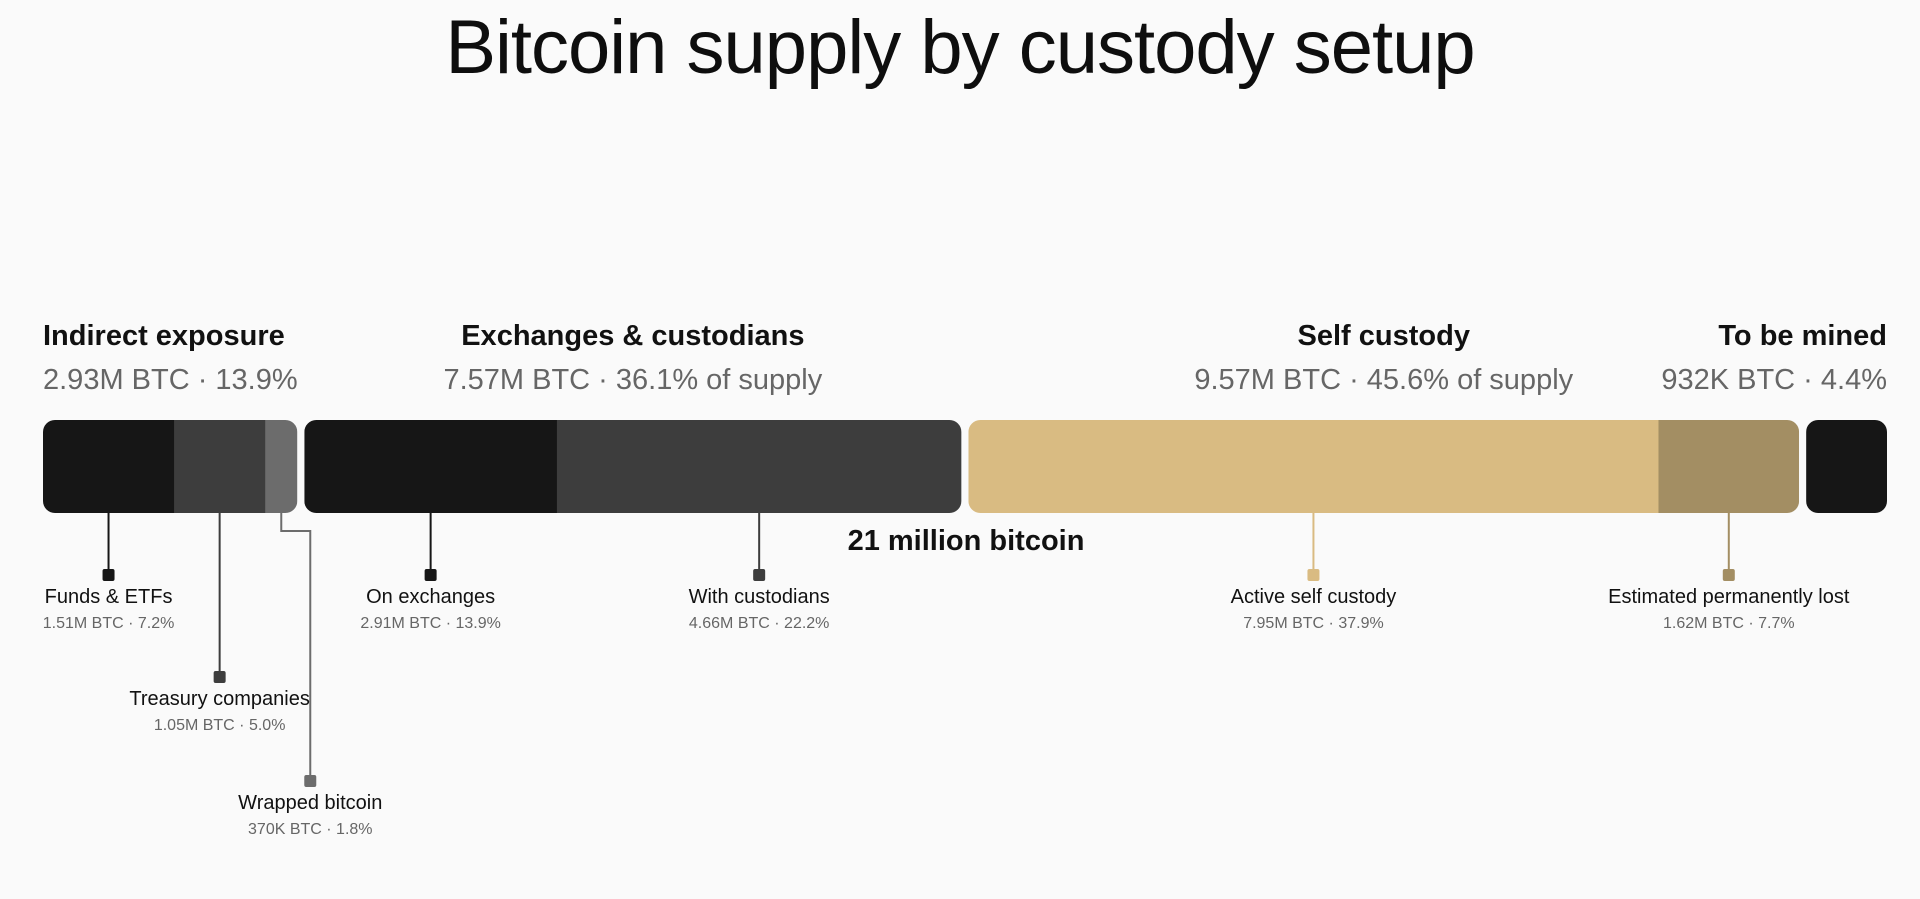 Image resolution: width=1920 pixels, height=899 pixels. What do you see at coordinates (281, 466) in the screenshot?
I see `bar-segment-wrapped-bitcoin` at bounding box center [281, 466].